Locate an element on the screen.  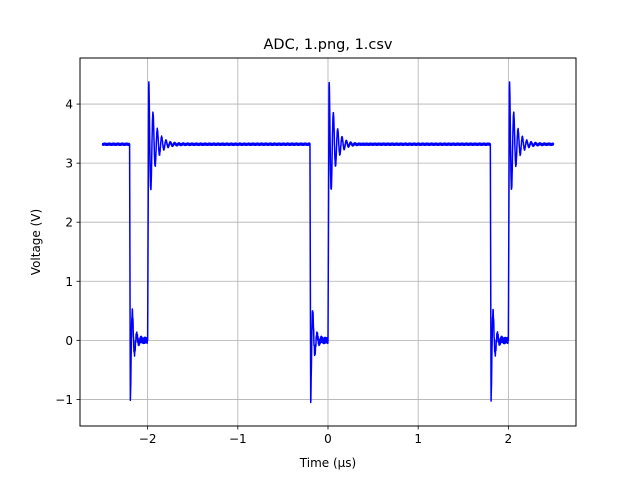
y-tick-label: 0 is located at coordinates (69, 341).